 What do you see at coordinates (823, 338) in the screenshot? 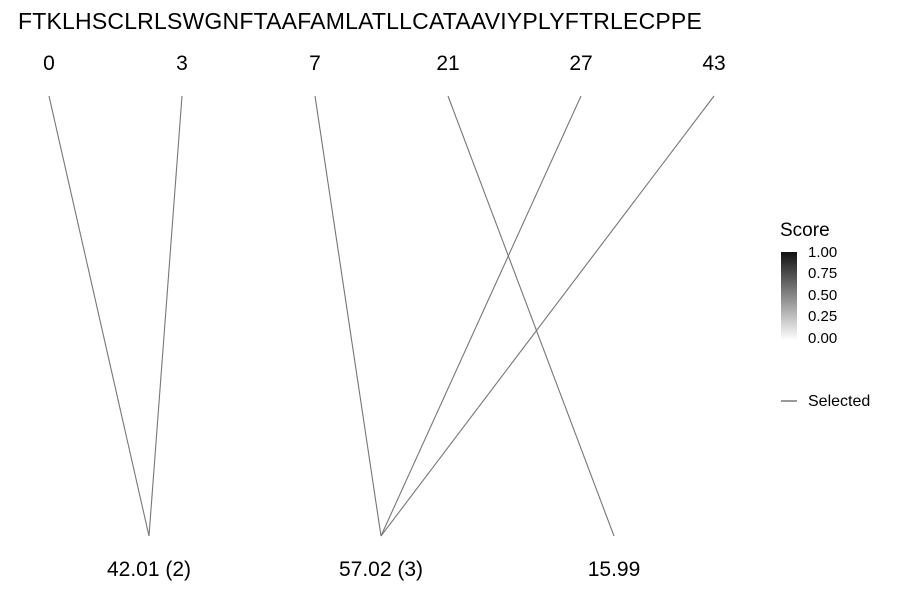
I see `legend-tick: 0.00` at bounding box center [823, 338].